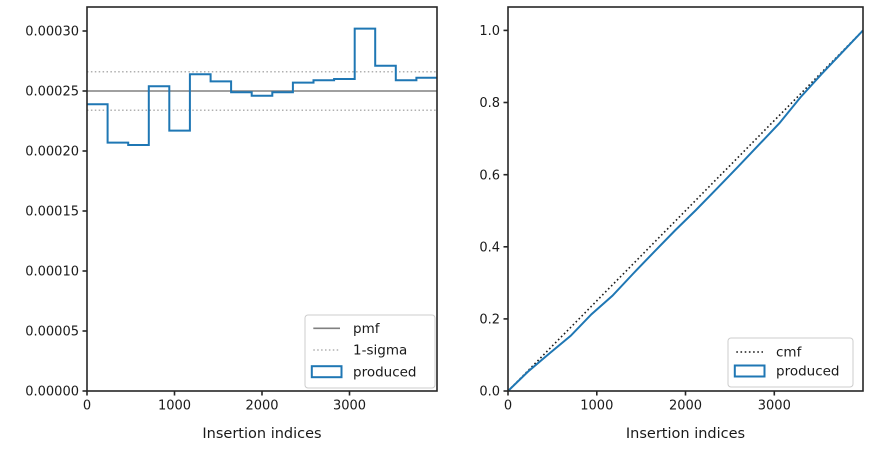  Describe the element at coordinates (52, 392) in the screenshot. I see `left-plot-y-tick-label: 0.00000` at that location.